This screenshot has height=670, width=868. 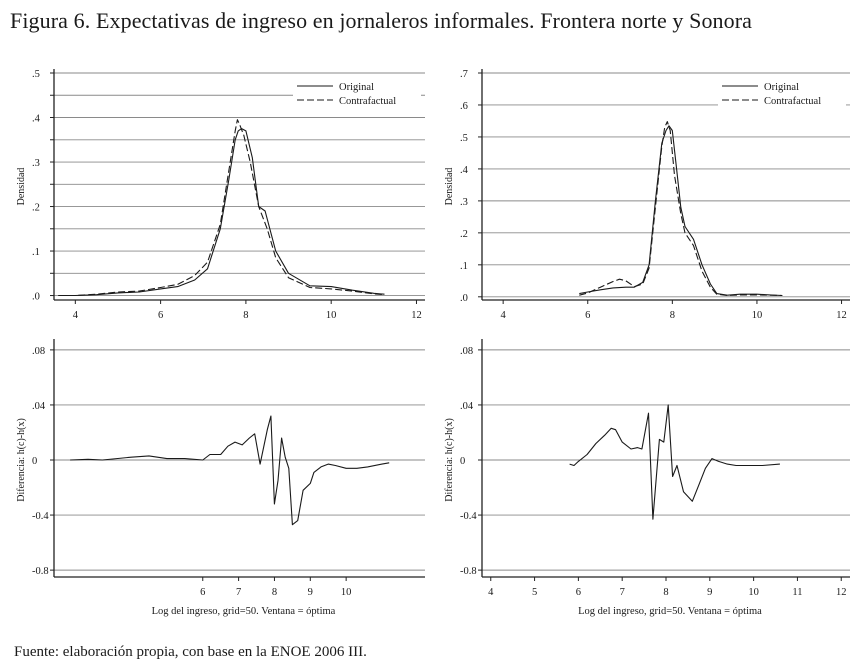 I want to click on y-tick-label: .6, so click(x=464, y=106).